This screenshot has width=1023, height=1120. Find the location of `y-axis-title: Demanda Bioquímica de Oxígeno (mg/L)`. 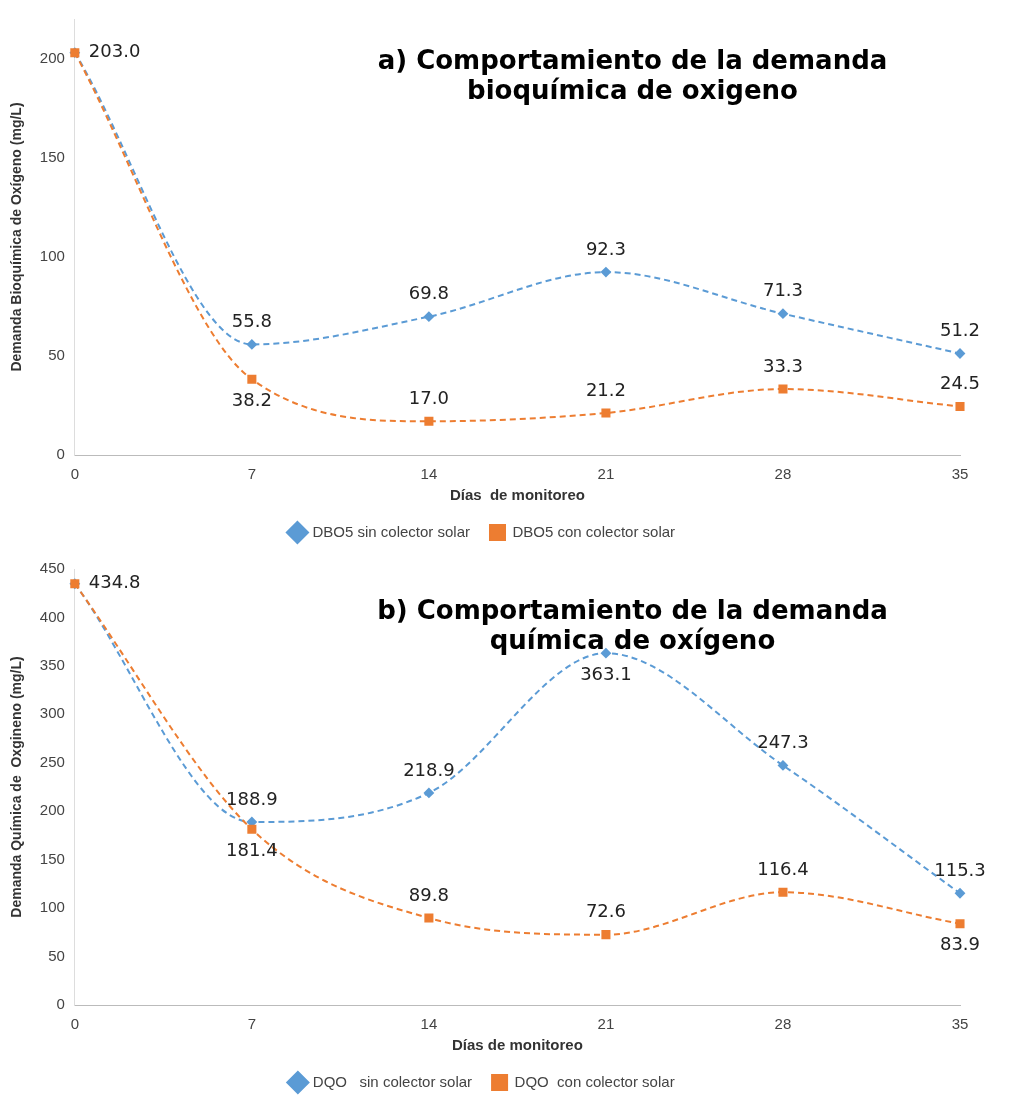

y-axis-title: Demanda Bioquímica de Oxígeno (mg/L) is located at coordinates (16, 237).